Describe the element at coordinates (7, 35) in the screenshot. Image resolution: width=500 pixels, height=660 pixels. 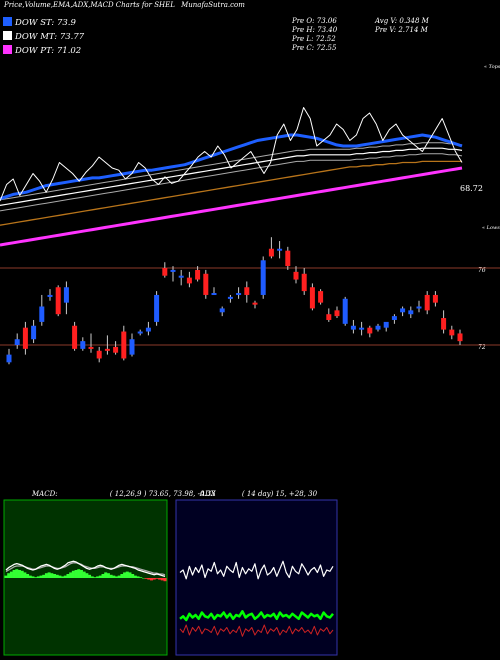
I see `legend-swatch-mt` at that location.